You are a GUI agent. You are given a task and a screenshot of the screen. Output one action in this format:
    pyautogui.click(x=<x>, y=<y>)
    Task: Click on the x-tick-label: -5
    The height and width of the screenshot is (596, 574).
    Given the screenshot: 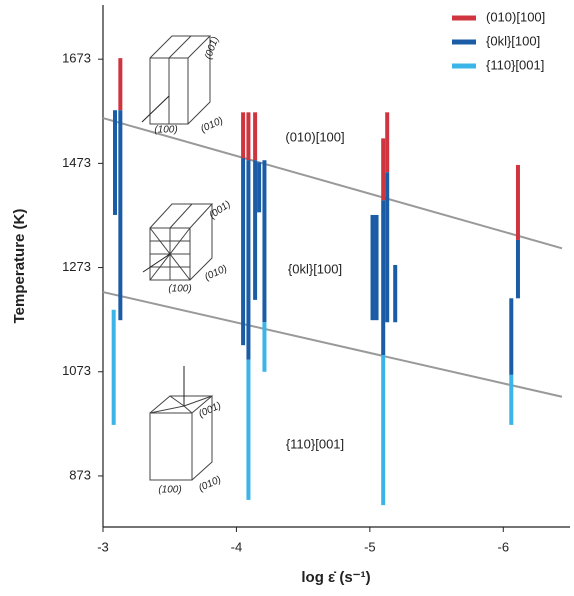 What is the action you would take?
    pyautogui.click(x=370, y=546)
    